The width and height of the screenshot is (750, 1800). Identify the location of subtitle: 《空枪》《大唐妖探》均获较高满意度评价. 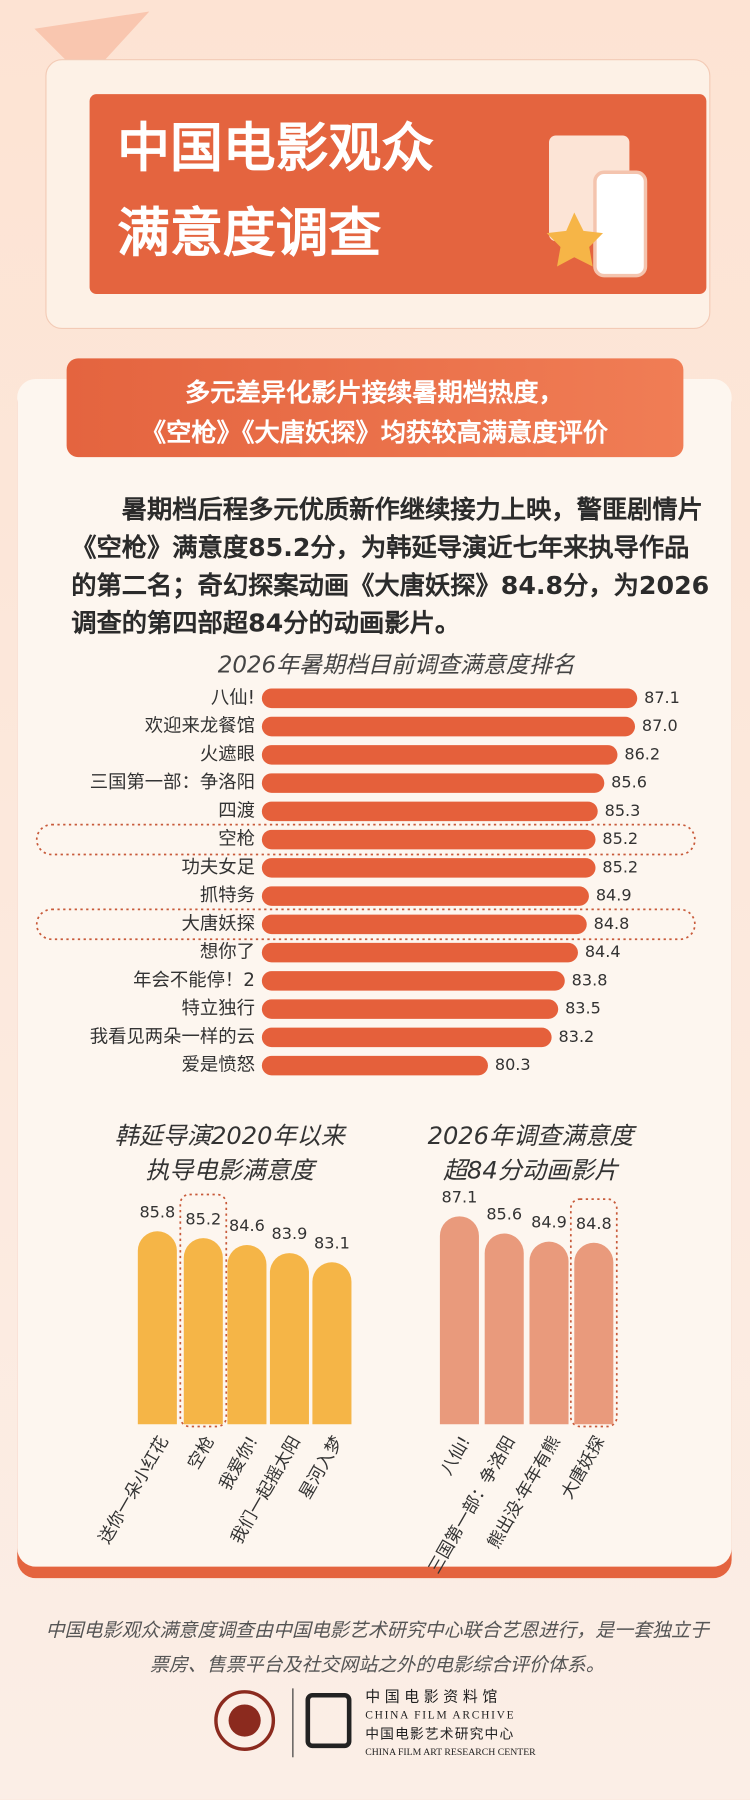
(375, 432).